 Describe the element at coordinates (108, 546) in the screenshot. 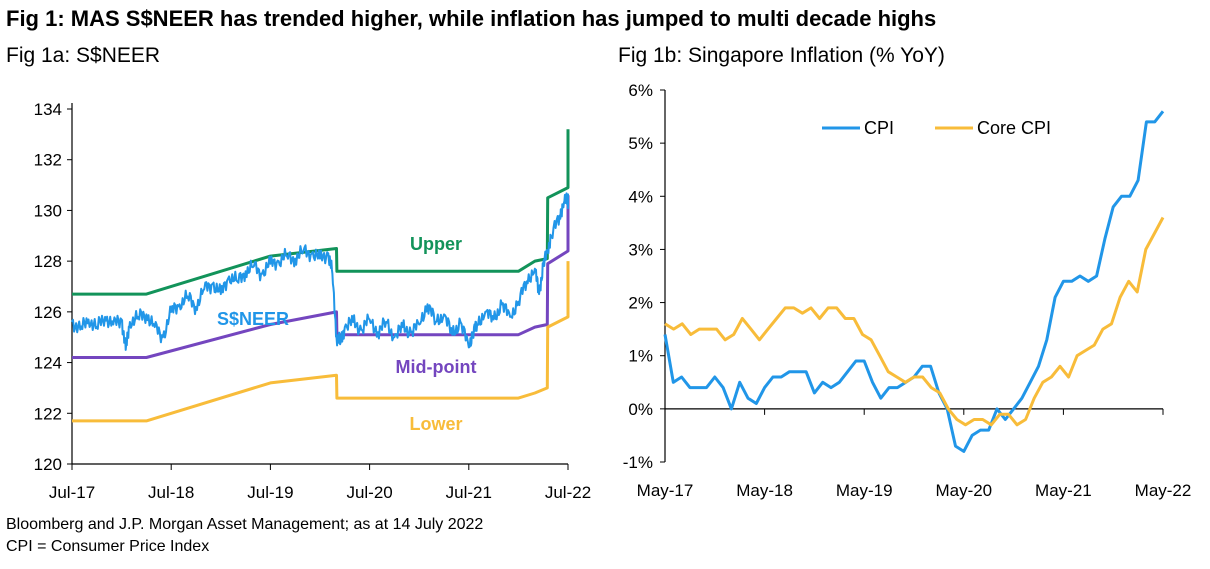

I see `cpi-definition-note: CPI = Consumer Price Index` at that location.